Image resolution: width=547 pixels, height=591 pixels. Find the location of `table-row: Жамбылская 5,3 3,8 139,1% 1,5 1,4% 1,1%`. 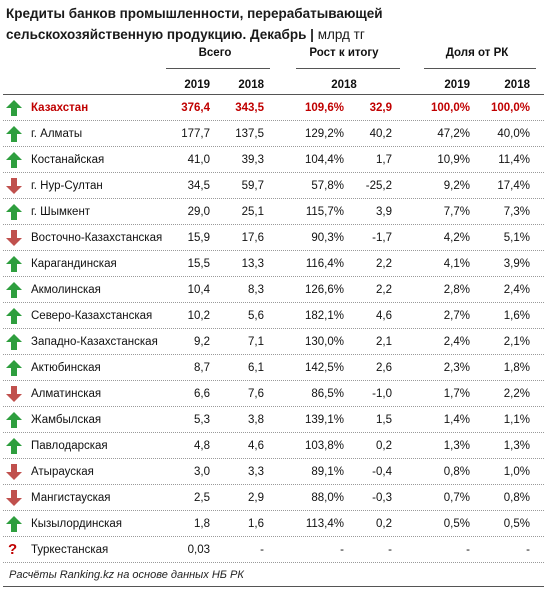

table-row: Жамбылская 5,3 3,8 139,1% 1,5 1,4% 1,1% is located at coordinates (273, 420).